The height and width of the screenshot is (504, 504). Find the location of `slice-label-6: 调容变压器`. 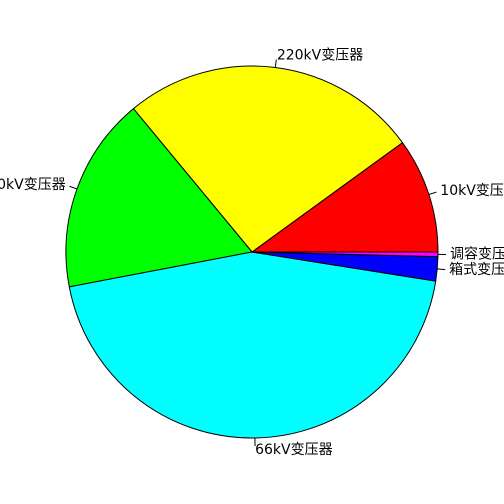

slice-label-6: 调容变压器 is located at coordinates (477, 253).